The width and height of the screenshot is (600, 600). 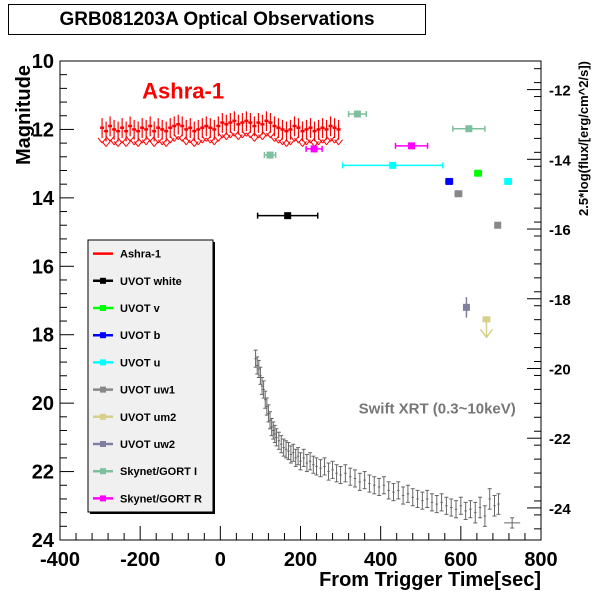 What do you see at coordinates (147, 445) in the screenshot?
I see `legend-label: UVOT uw2` at bounding box center [147, 445].